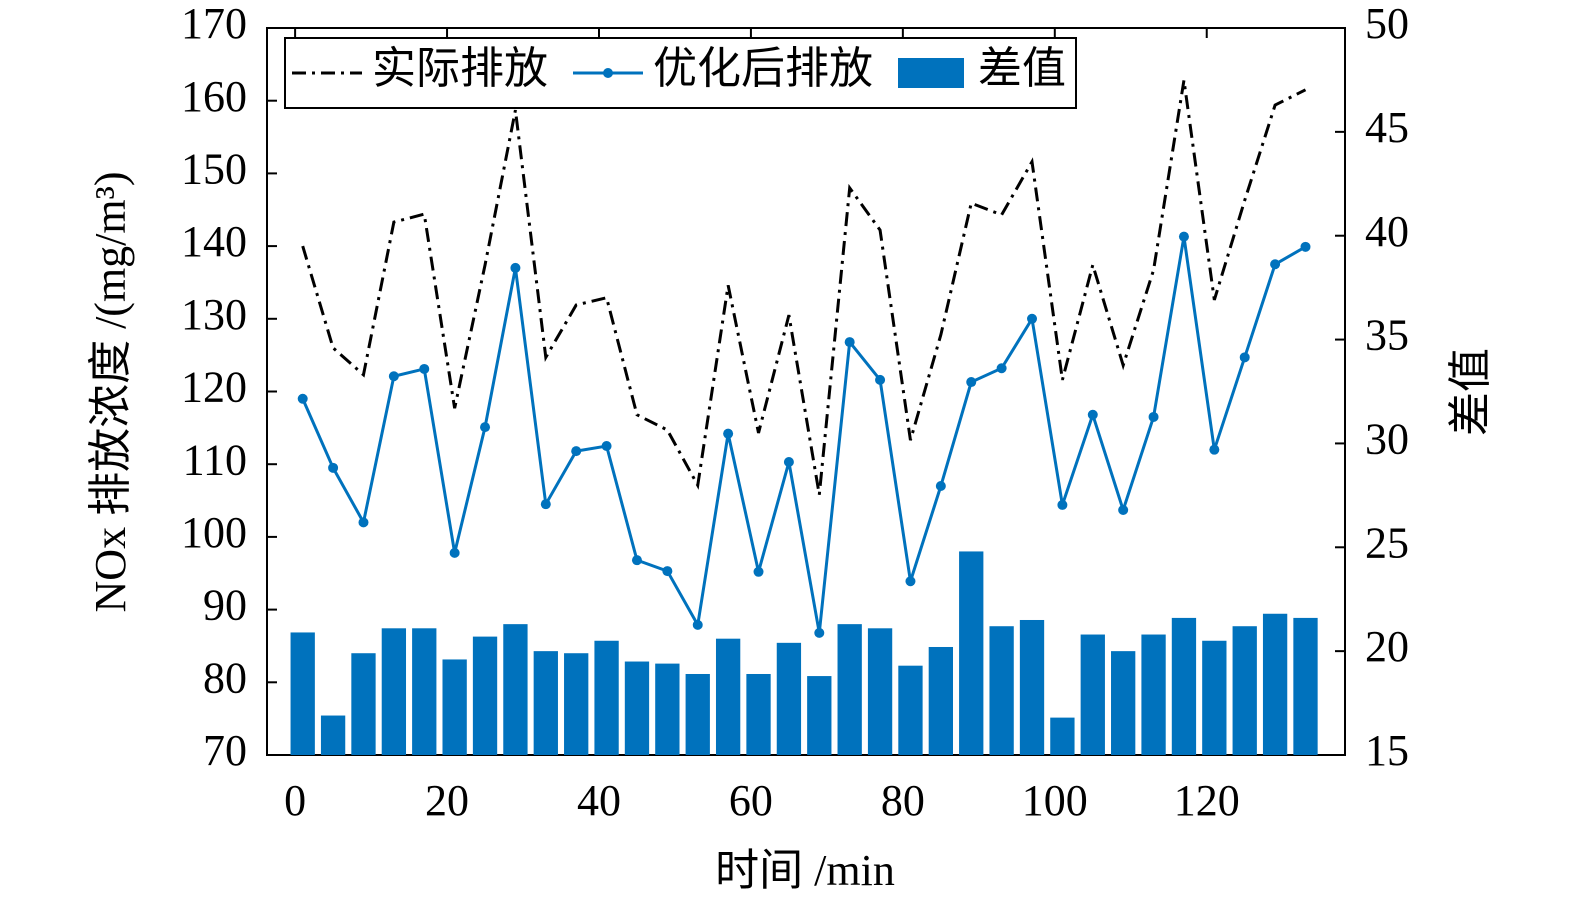 The width and height of the screenshot is (1575, 915). I want to click on x-tick-label: 20, so click(447, 800).